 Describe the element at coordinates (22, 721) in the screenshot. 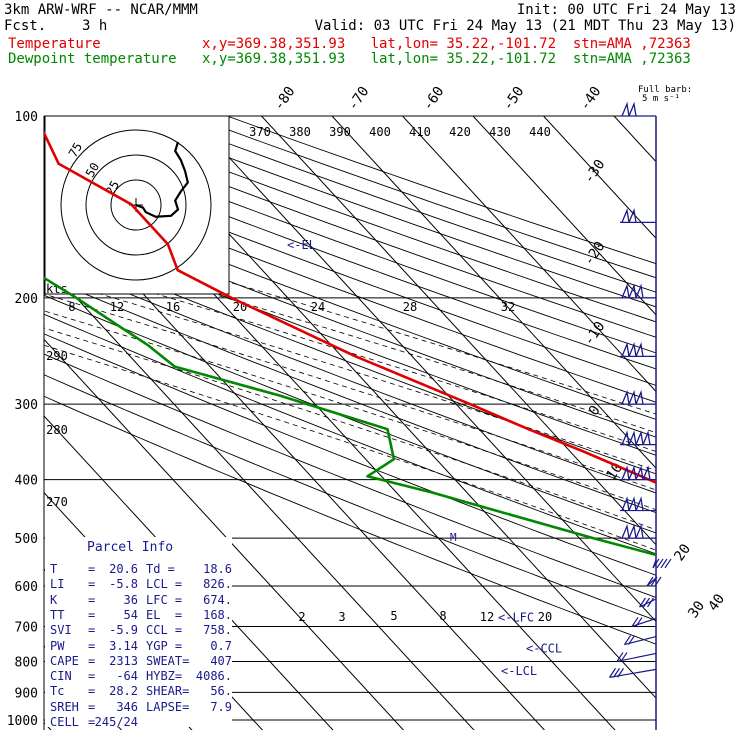

I see `pressure-label: 1000` at that location.